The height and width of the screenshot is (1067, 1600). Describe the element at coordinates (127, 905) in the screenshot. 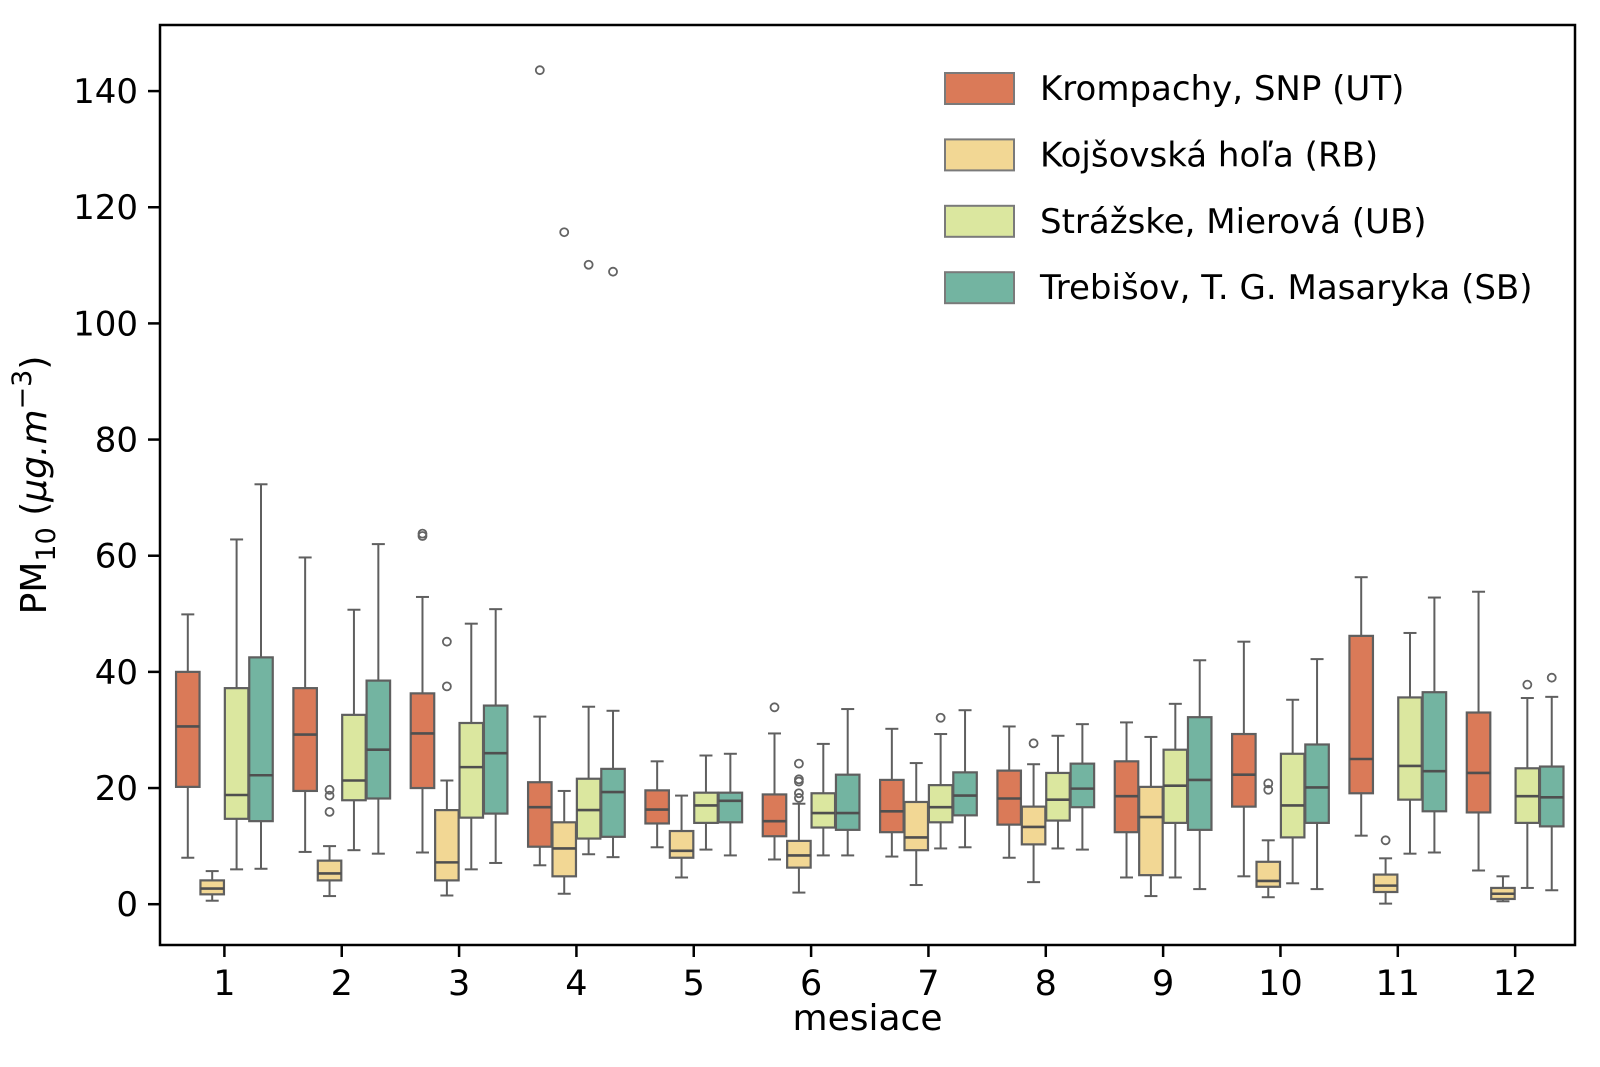

I see `y-axis-tick-label: 0` at that location.